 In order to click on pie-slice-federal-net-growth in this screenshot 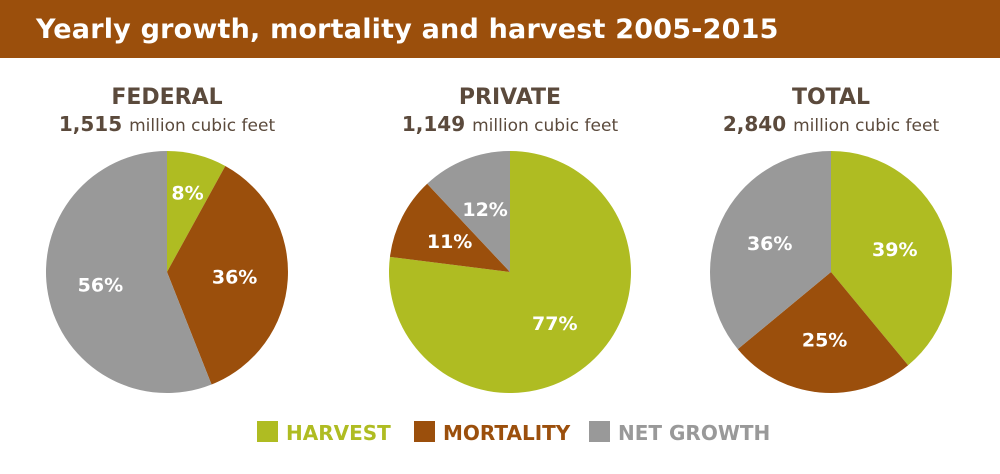, I will do `click(128, 272)`.